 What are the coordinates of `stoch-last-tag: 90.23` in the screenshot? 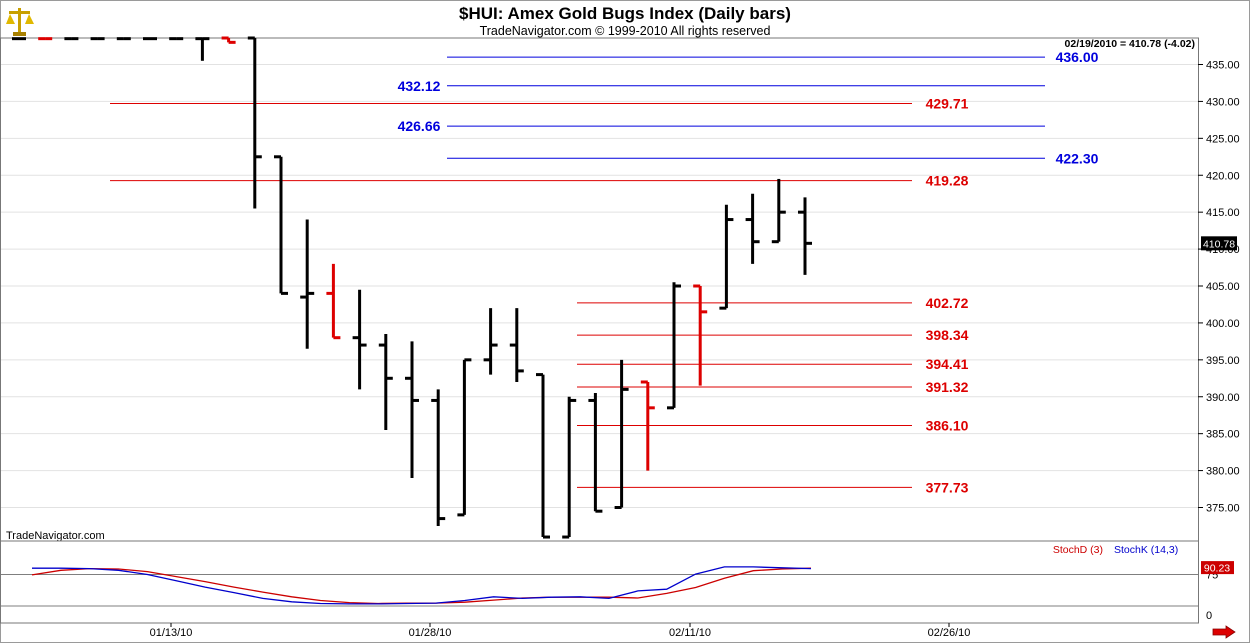 It's located at (1217, 568).